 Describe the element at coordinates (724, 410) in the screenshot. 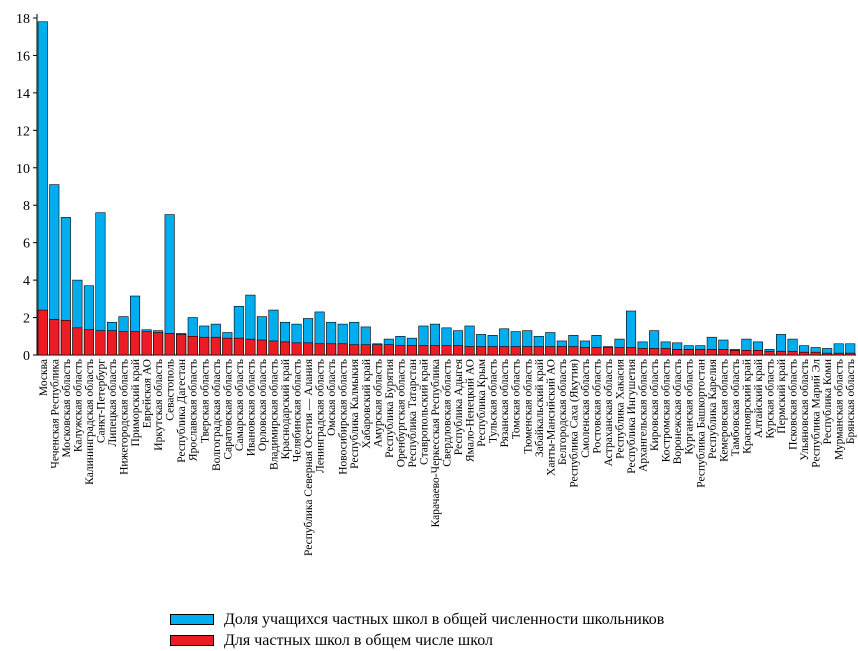

I see `x-tick-label: Кемеровская область` at that location.